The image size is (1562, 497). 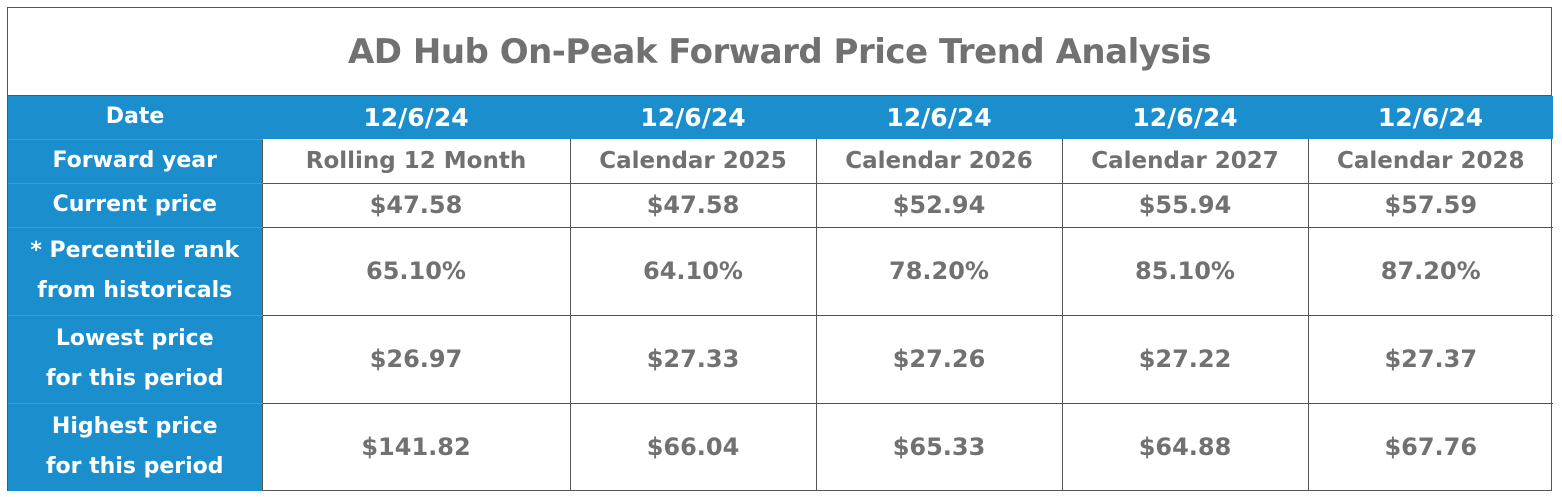 What do you see at coordinates (415, 447) in the screenshot?
I see `highest-price-cell: $141.82` at bounding box center [415, 447].